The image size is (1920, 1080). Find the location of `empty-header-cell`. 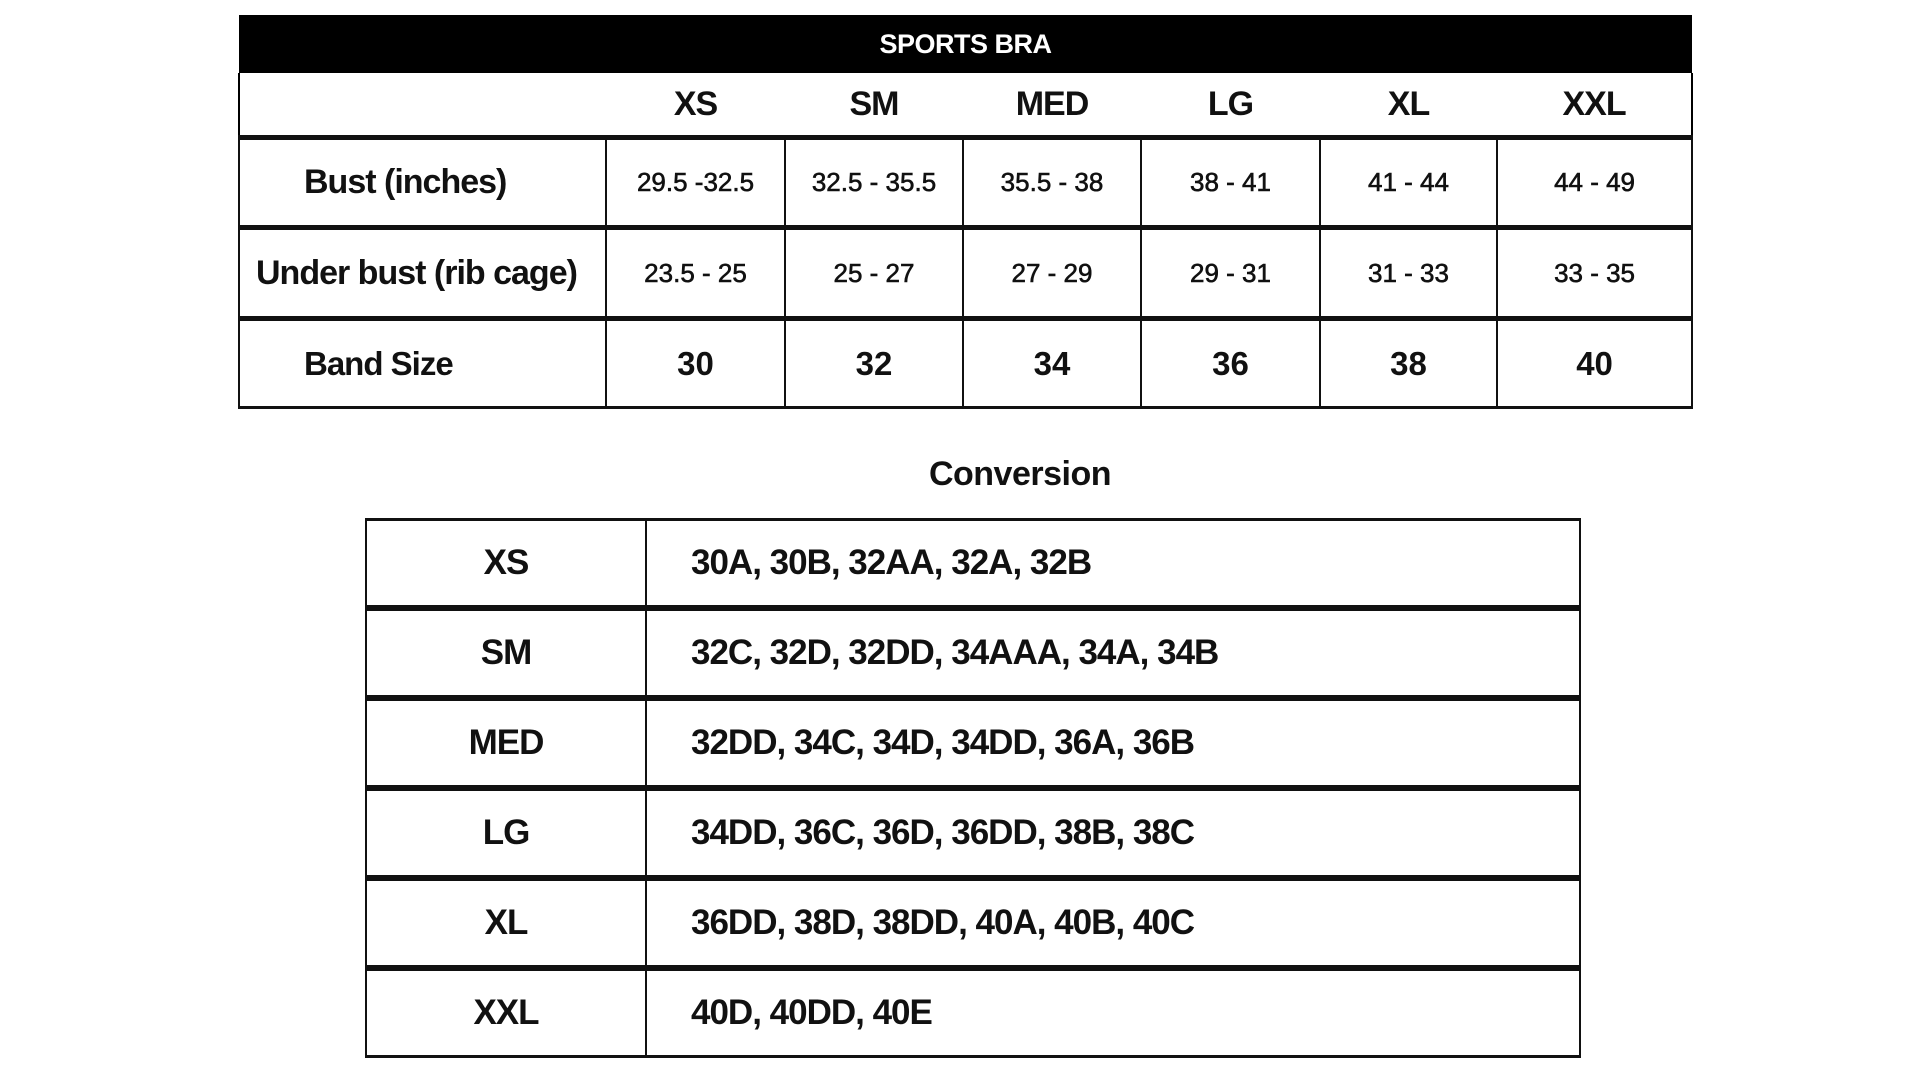

empty-header-cell is located at coordinates (422, 105).